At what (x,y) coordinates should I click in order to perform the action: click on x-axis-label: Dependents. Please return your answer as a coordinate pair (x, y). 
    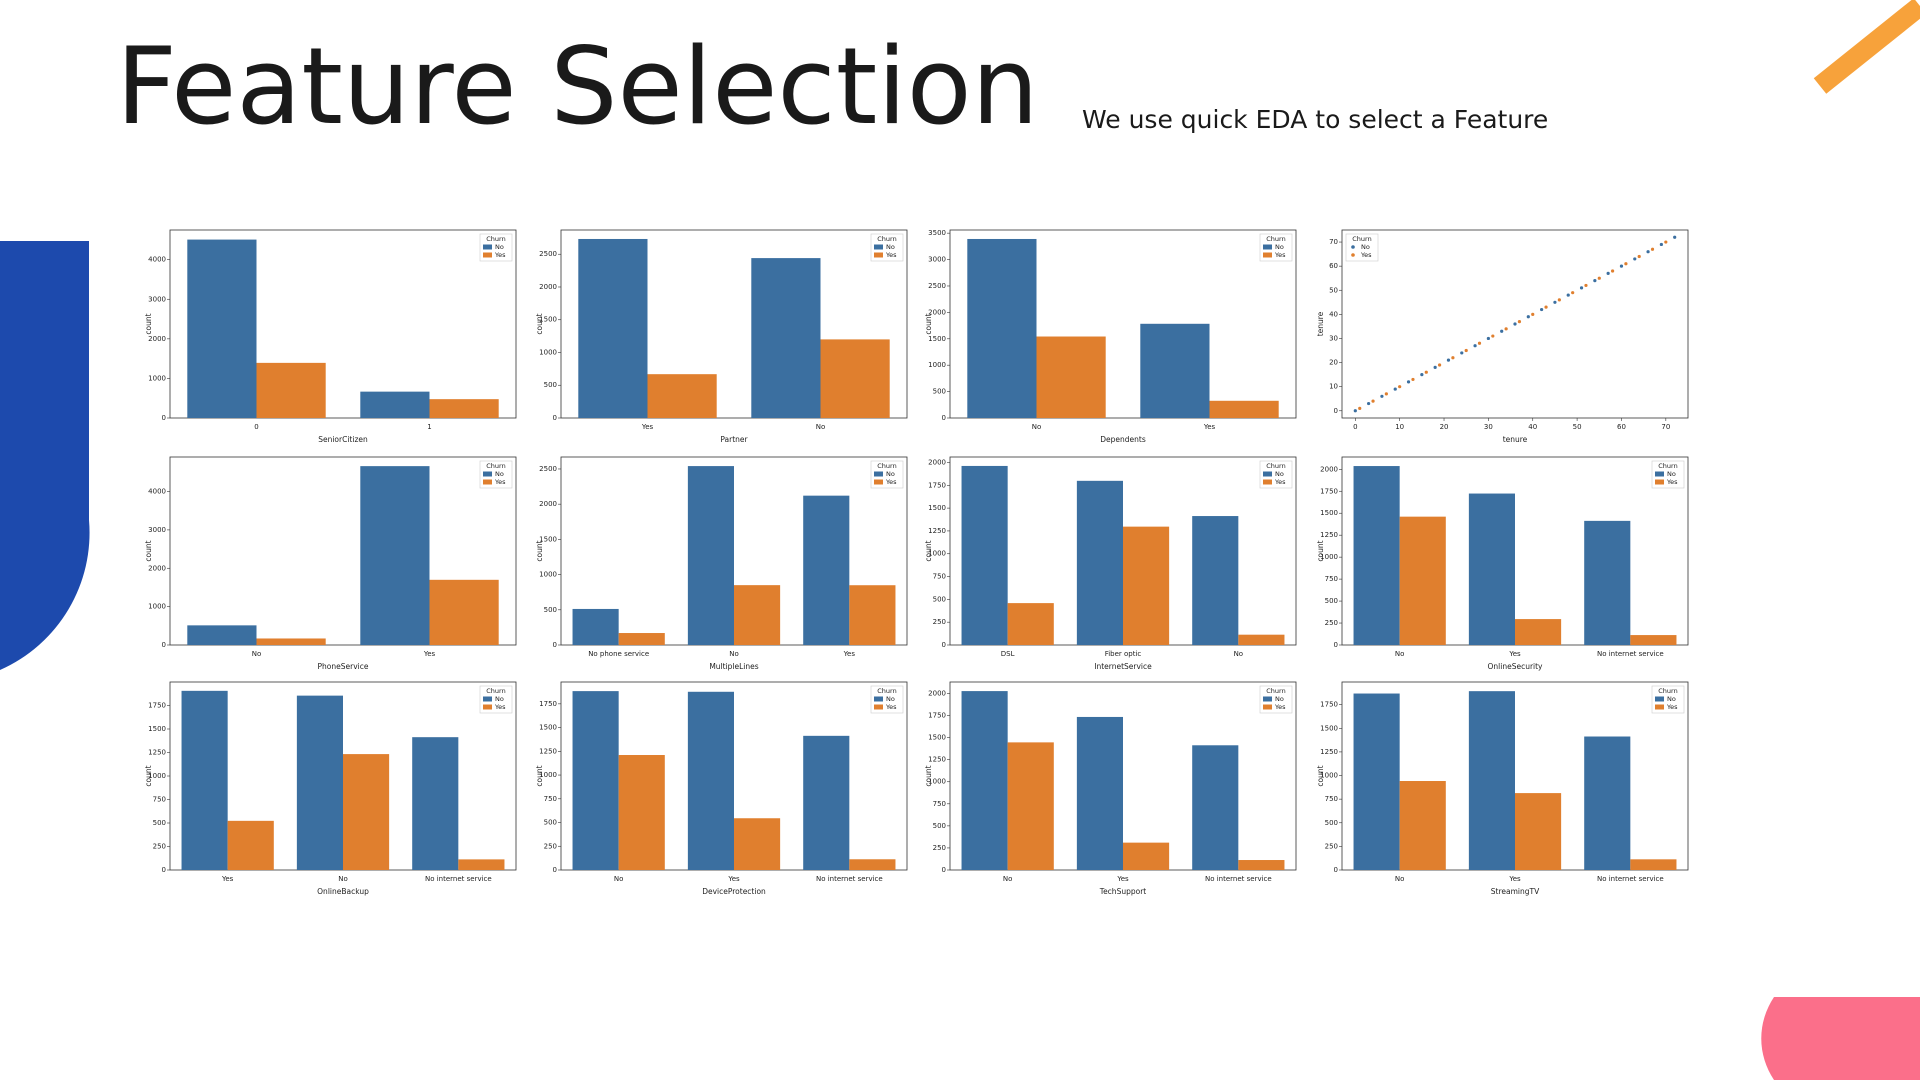
    Looking at the image, I should click on (1123, 439).